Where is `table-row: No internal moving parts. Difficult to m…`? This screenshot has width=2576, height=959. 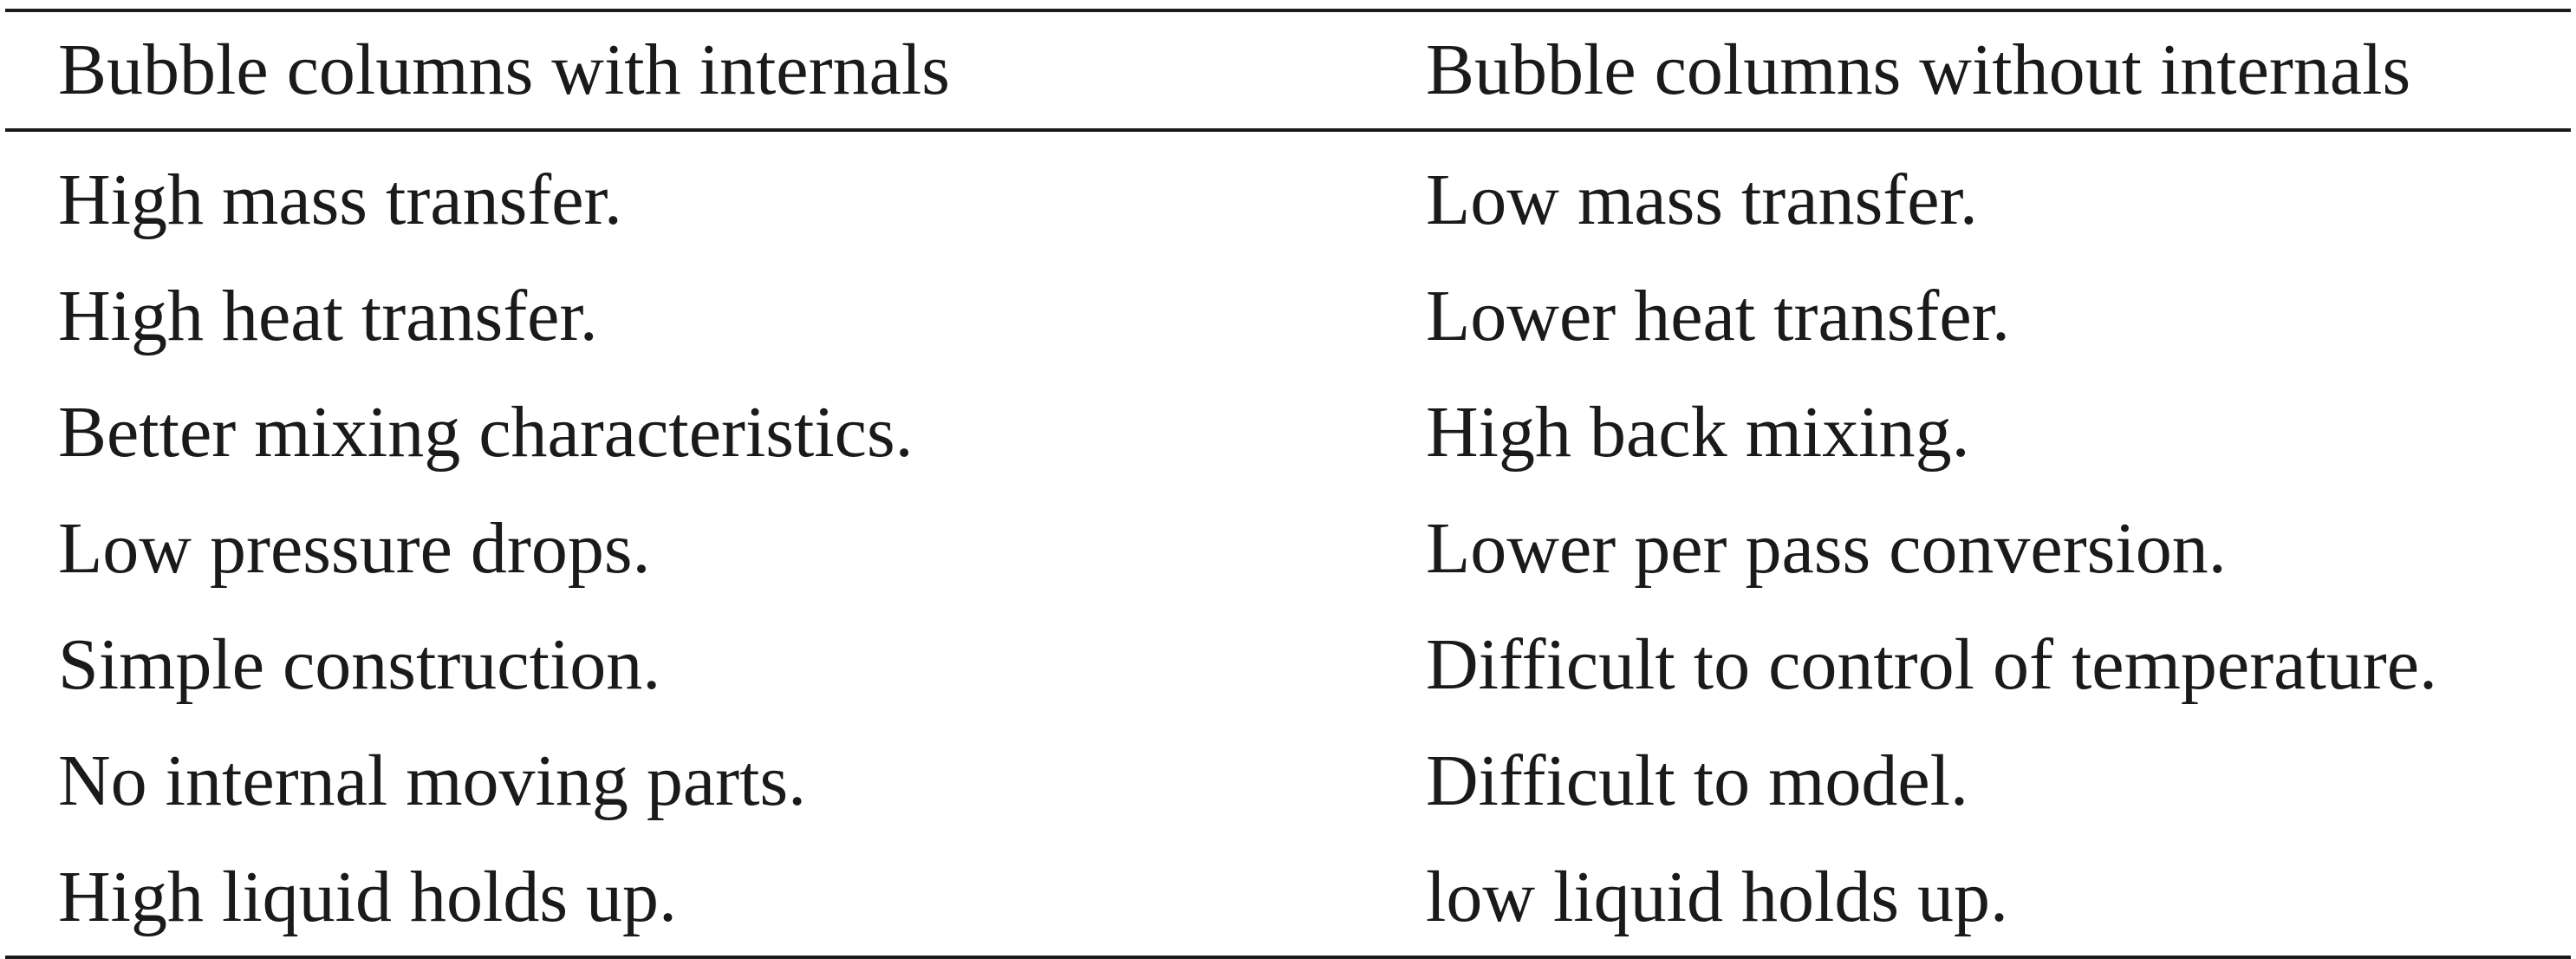 table-row: No internal moving parts. Difficult to m… is located at coordinates (1288, 781).